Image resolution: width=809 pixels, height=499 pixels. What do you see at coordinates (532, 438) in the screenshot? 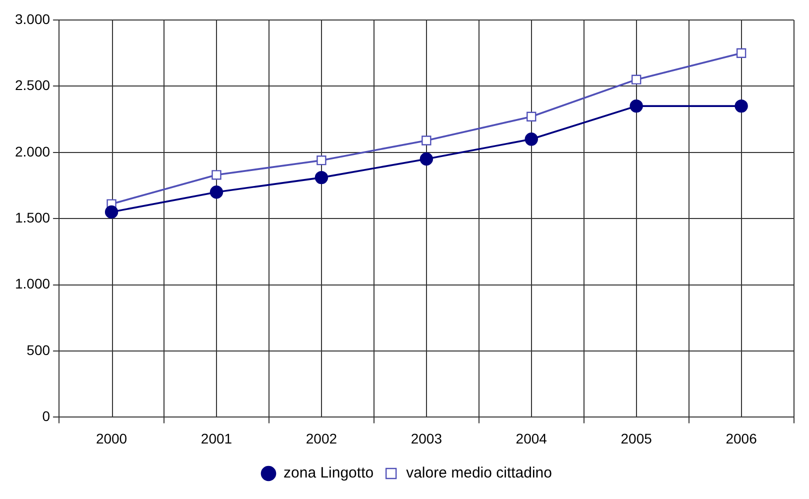
I see `x-tick-label: 2004` at bounding box center [532, 438].